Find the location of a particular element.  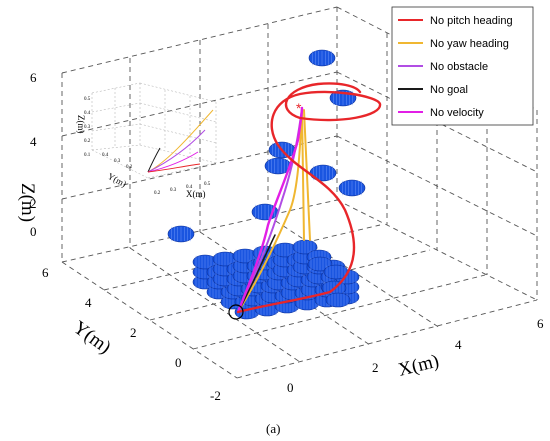

legend-label: No obstacle is located at coordinates (459, 67).